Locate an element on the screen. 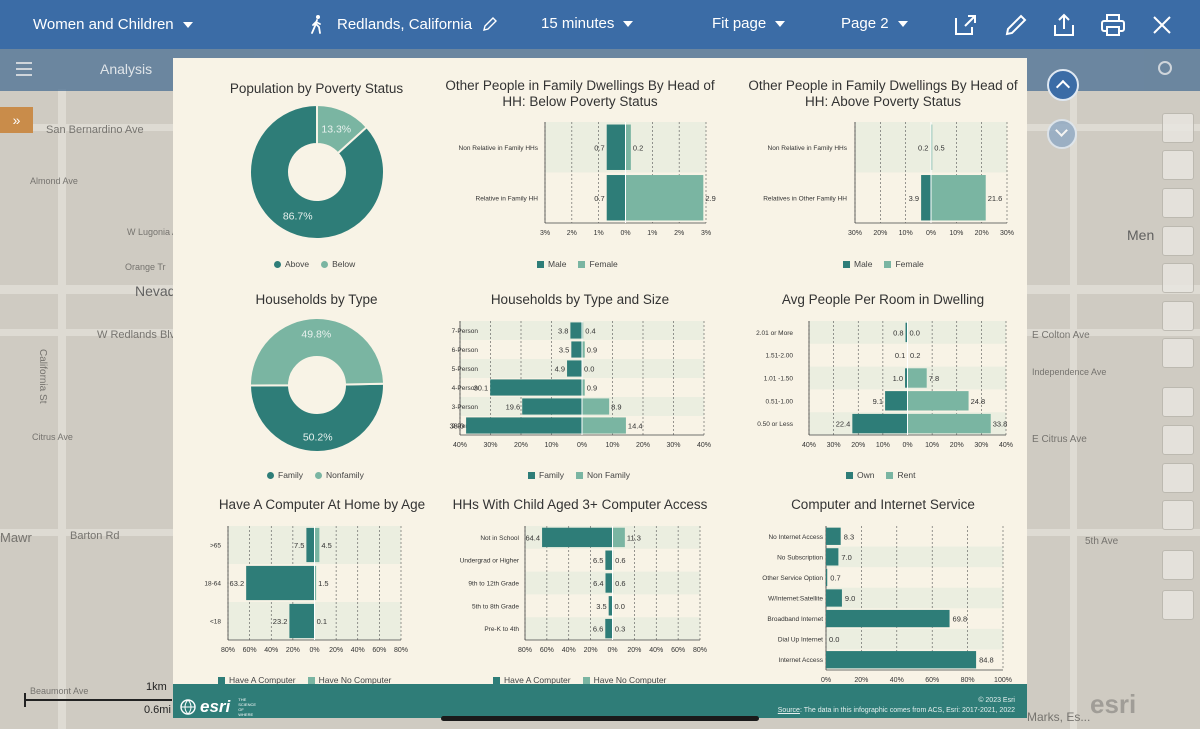  open-external-icon is located at coordinates (966, 25).